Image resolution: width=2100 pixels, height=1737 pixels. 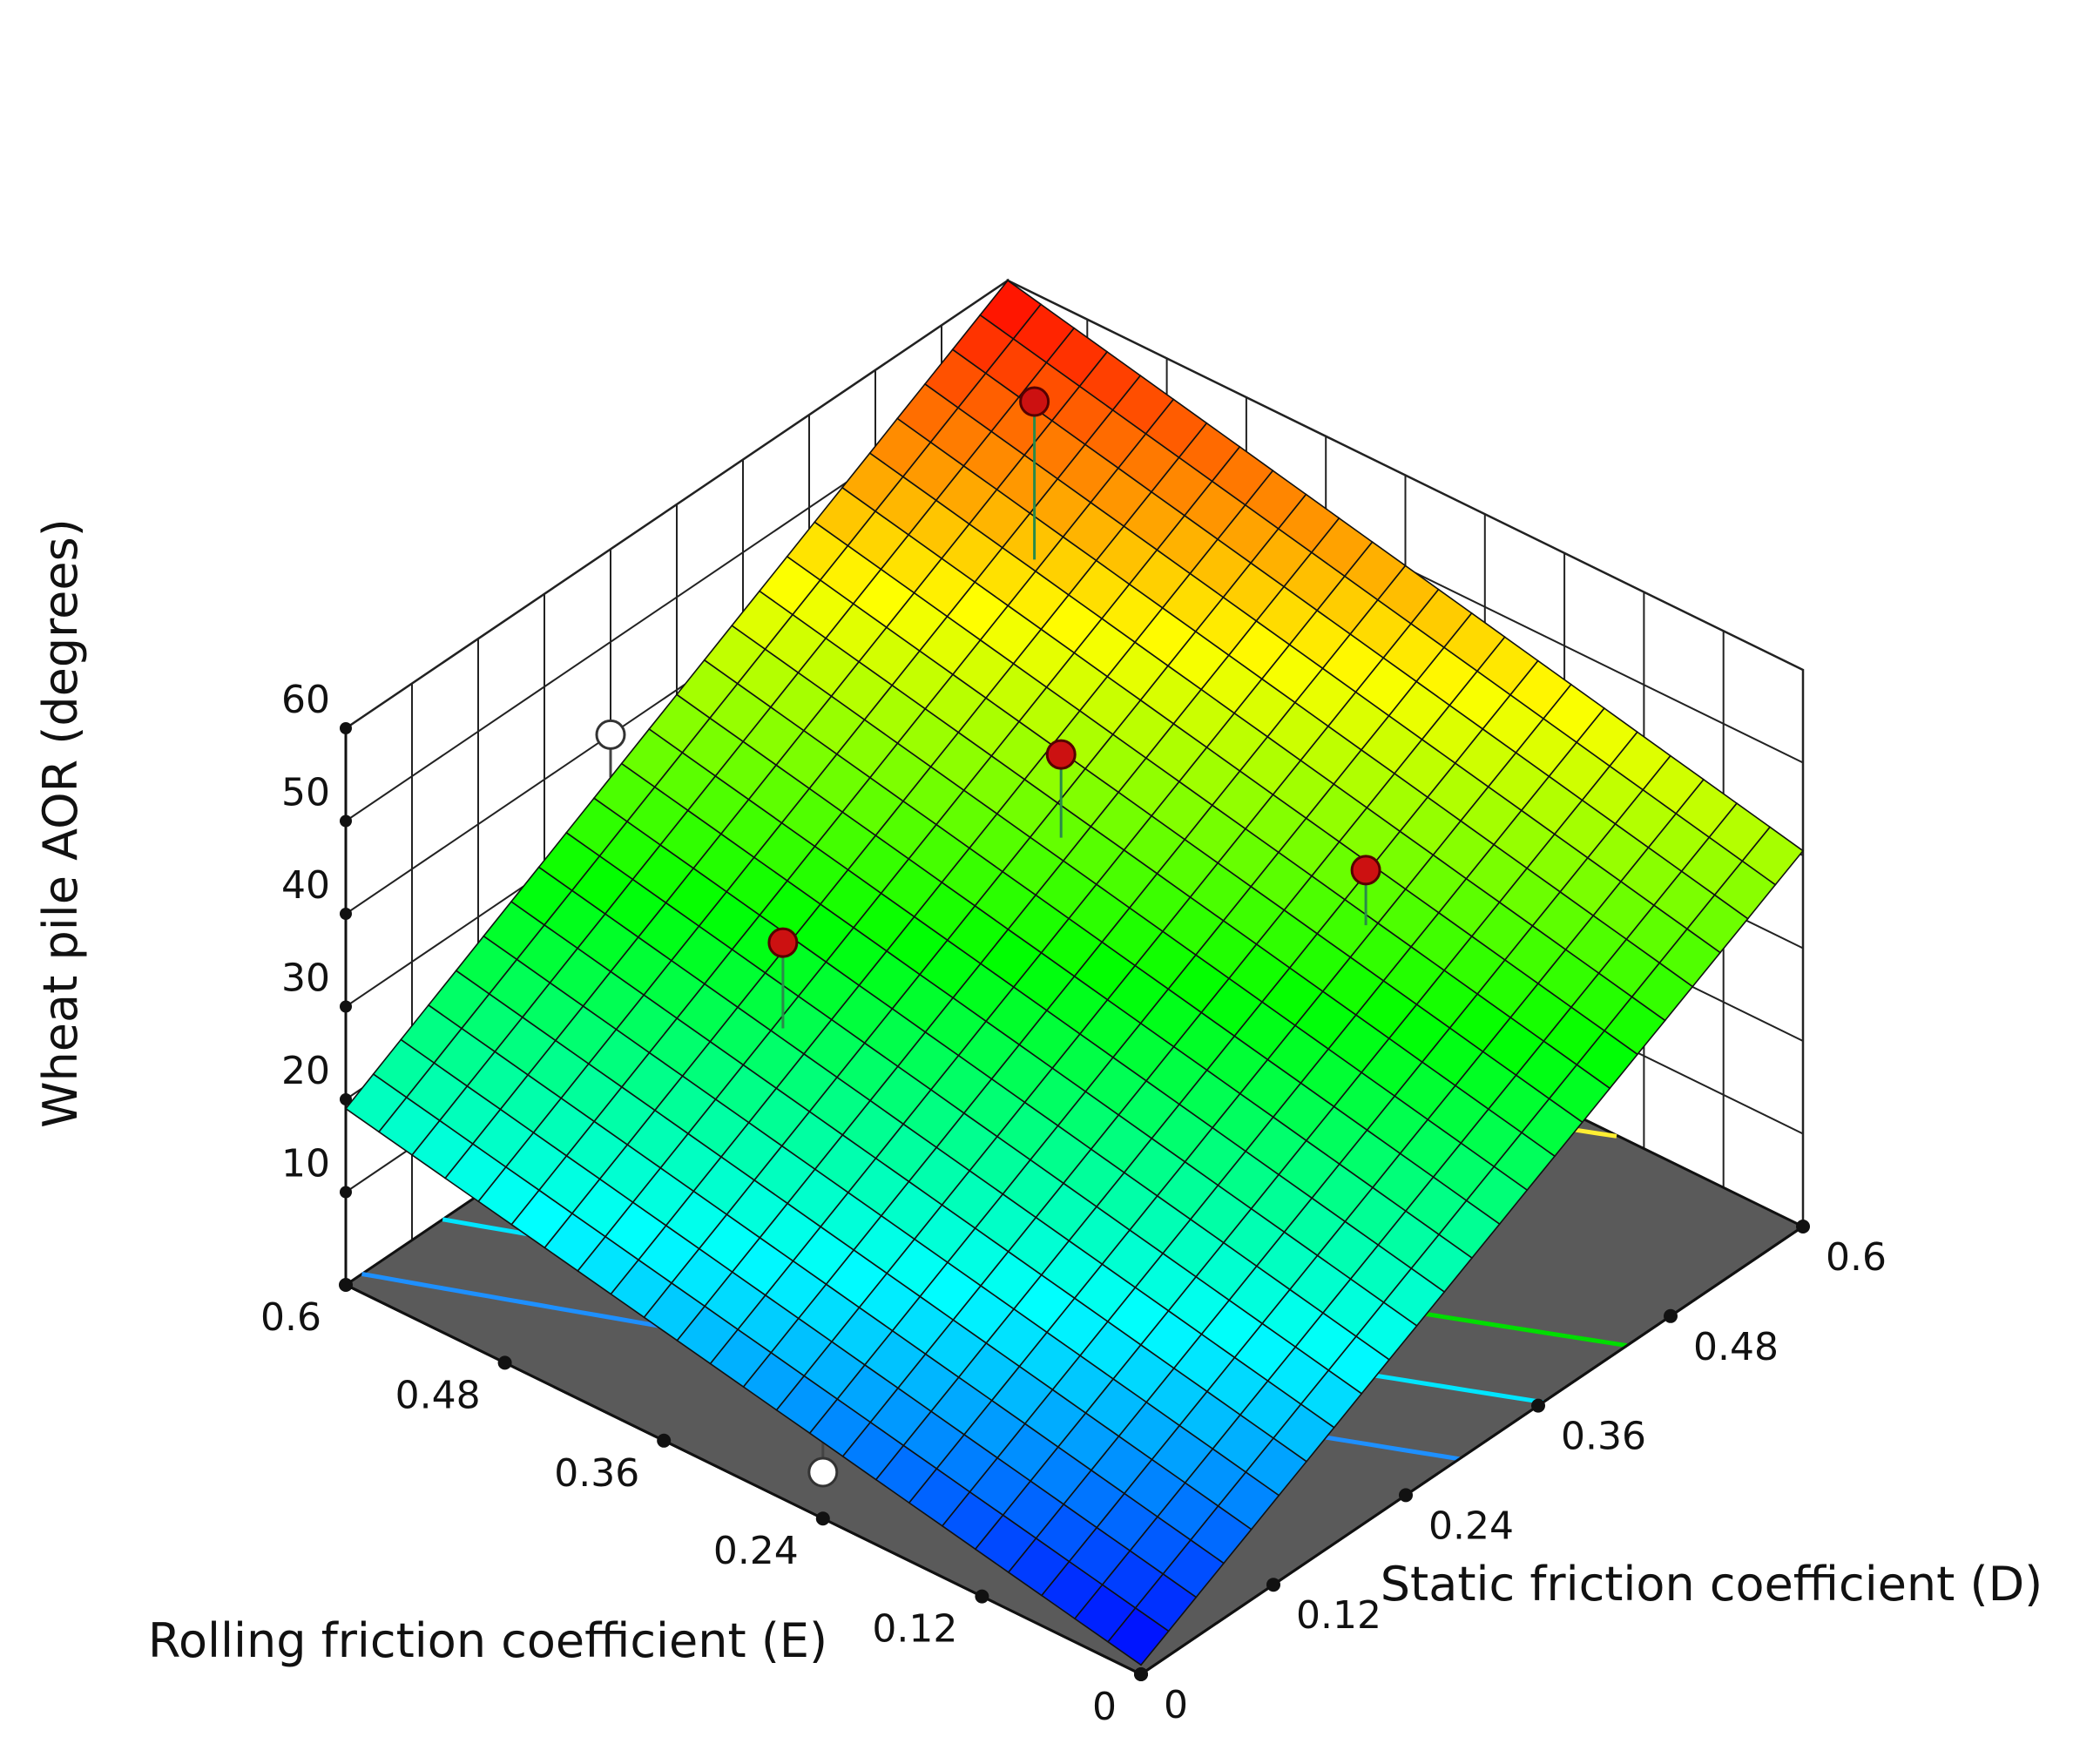 What do you see at coordinates (438, 1395) in the screenshot?
I see `y-tick-label: 0.48` at bounding box center [438, 1395].